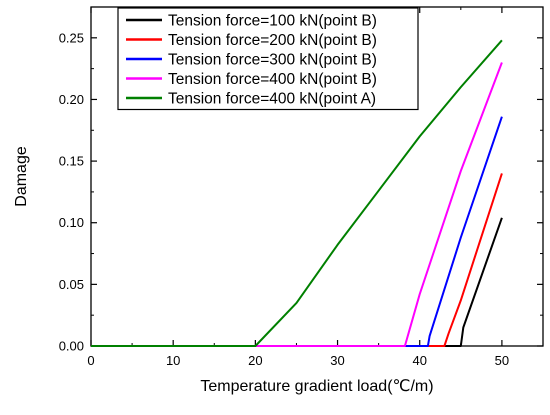  What do you see at coordinates (90, 360) in the screenshot?
I see `x-tick-label: 0` at bounding box center [90, 360].